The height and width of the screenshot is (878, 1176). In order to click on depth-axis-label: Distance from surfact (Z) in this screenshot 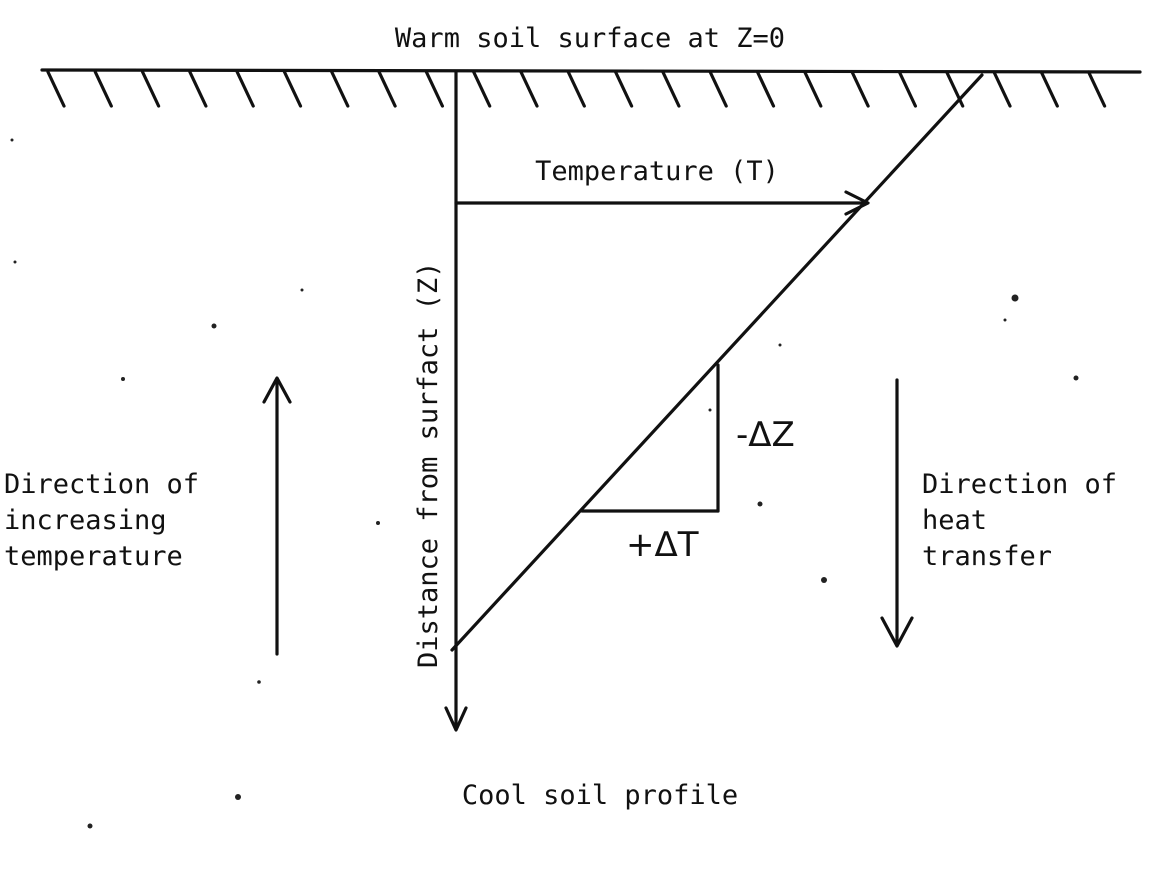, I will do `click(428, 465)`.